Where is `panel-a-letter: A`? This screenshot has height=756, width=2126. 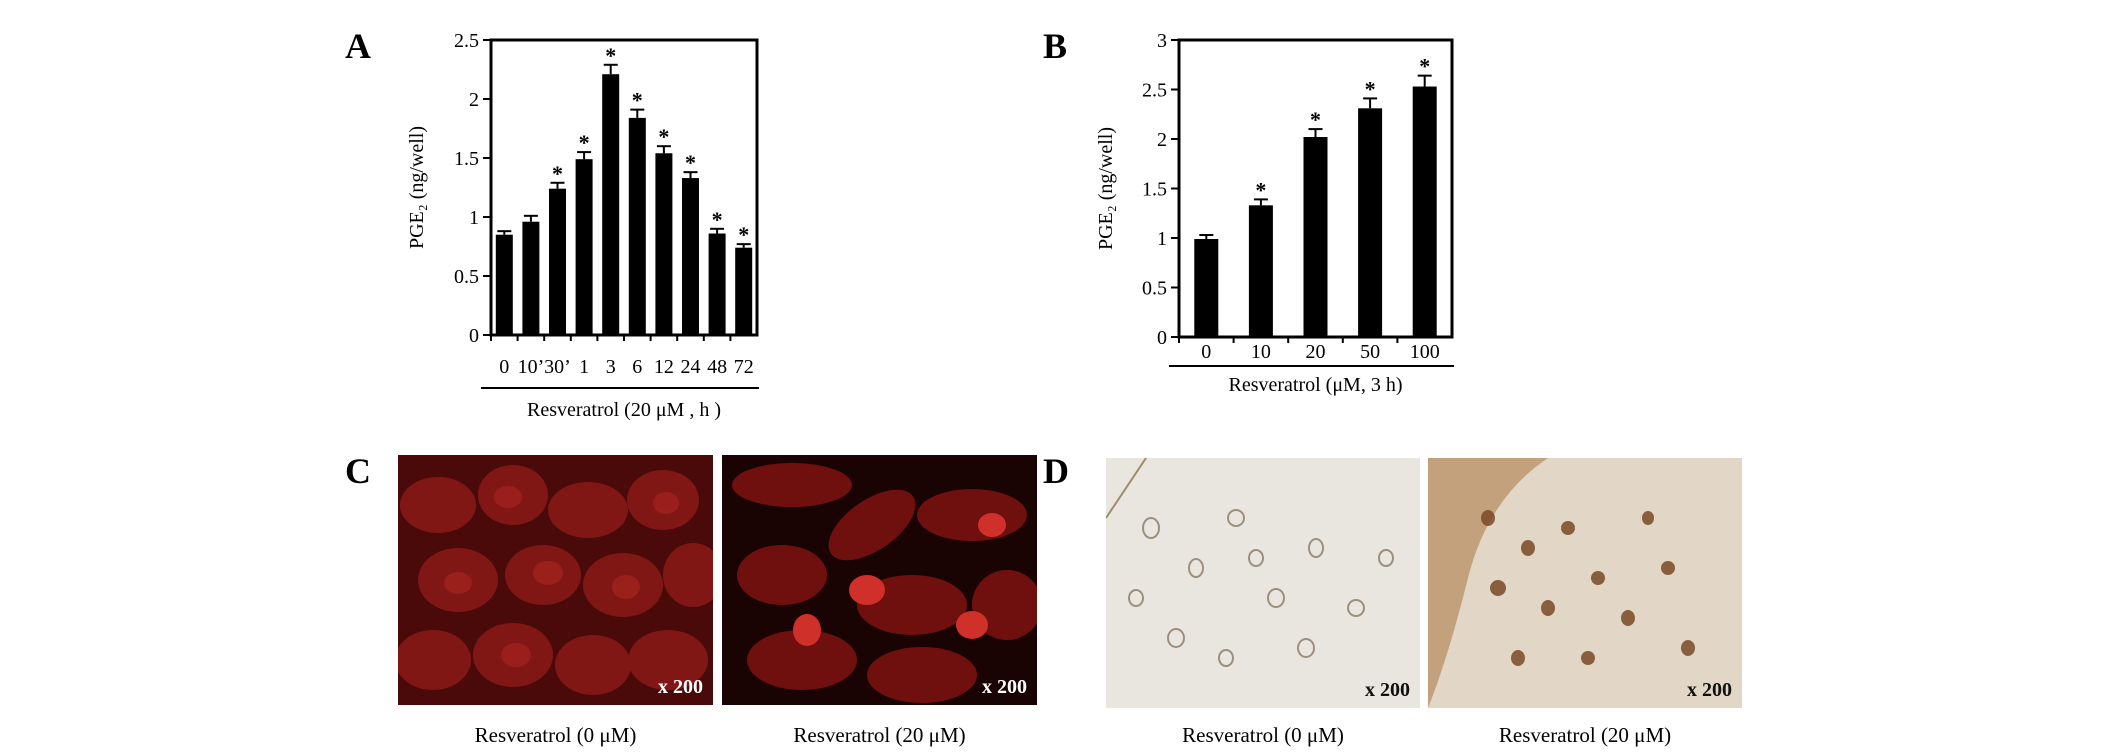 panel-a-letter: A is located at coordinates (358, 46).